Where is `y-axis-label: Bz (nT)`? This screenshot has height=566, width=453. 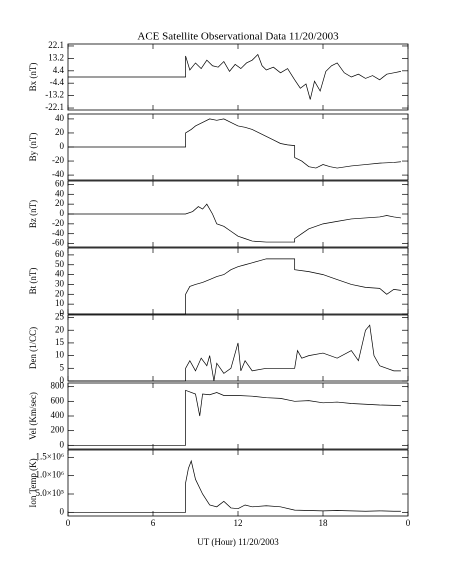
y-axis-label: Bz (nT) is located at coordinates (33, 214).